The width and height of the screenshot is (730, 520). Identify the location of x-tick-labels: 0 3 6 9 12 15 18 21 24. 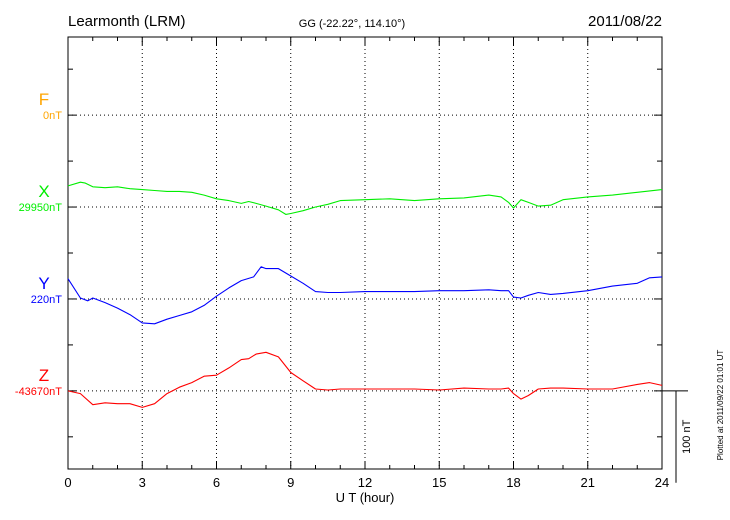
(366, 482).